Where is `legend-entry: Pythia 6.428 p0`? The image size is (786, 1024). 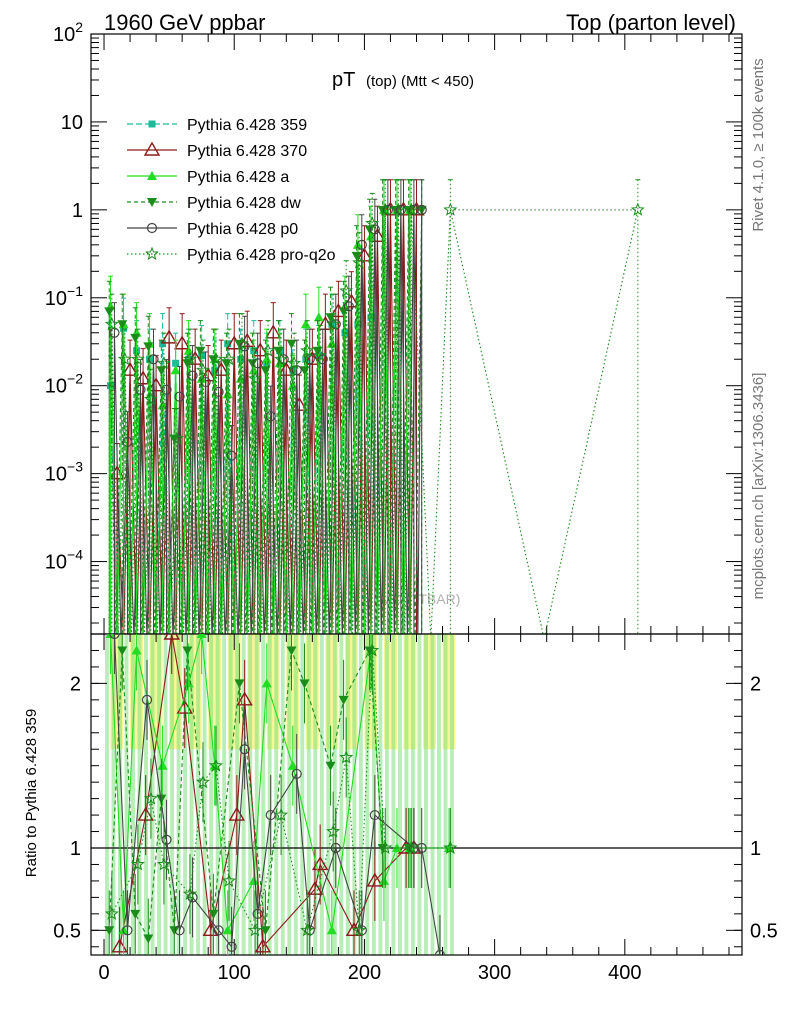 legend-entry: Pythia 6.428 p0 is located at coordinates (212, 229).